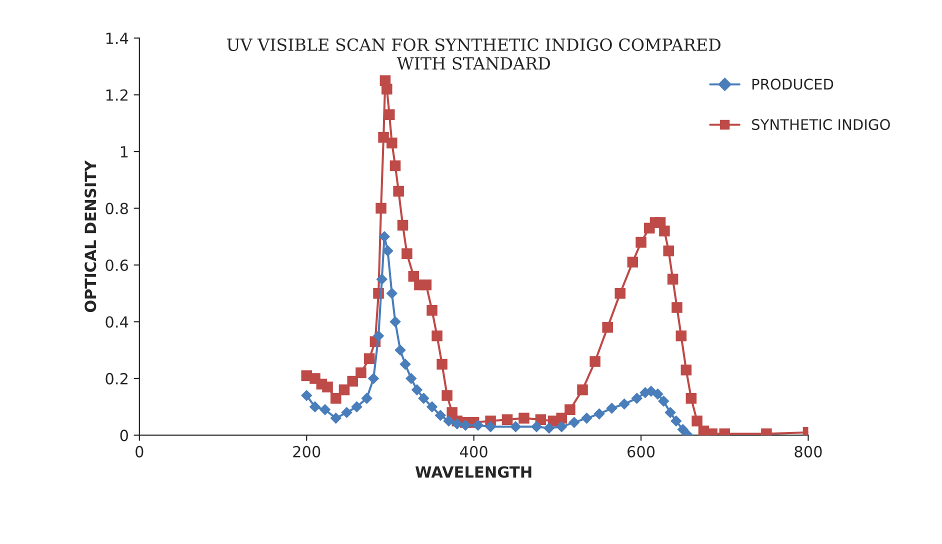 This screenshot has width=942, height=544. Describe the element at coordinates (808, 452) in the screenshot. I see `x-tick-label: 800` at that location.